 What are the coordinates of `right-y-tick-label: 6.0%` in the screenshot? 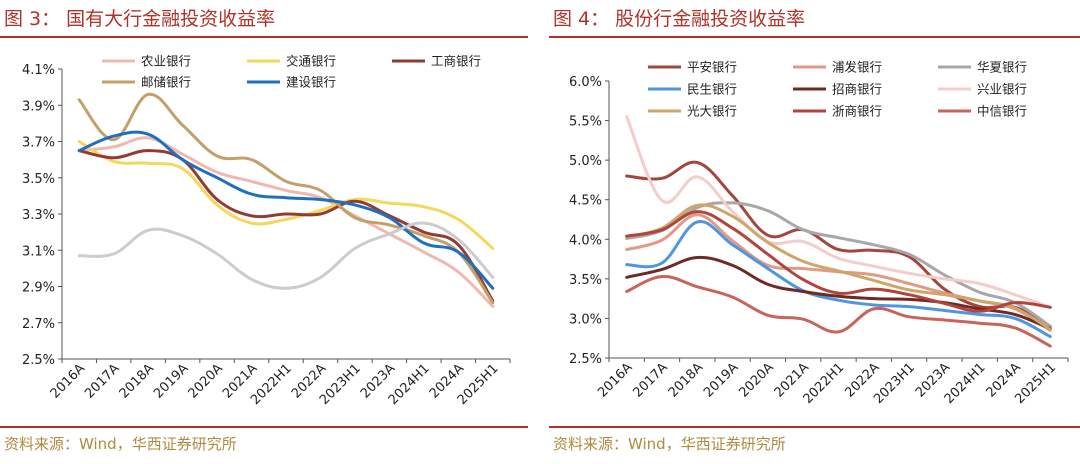 It's located at (585, 82).